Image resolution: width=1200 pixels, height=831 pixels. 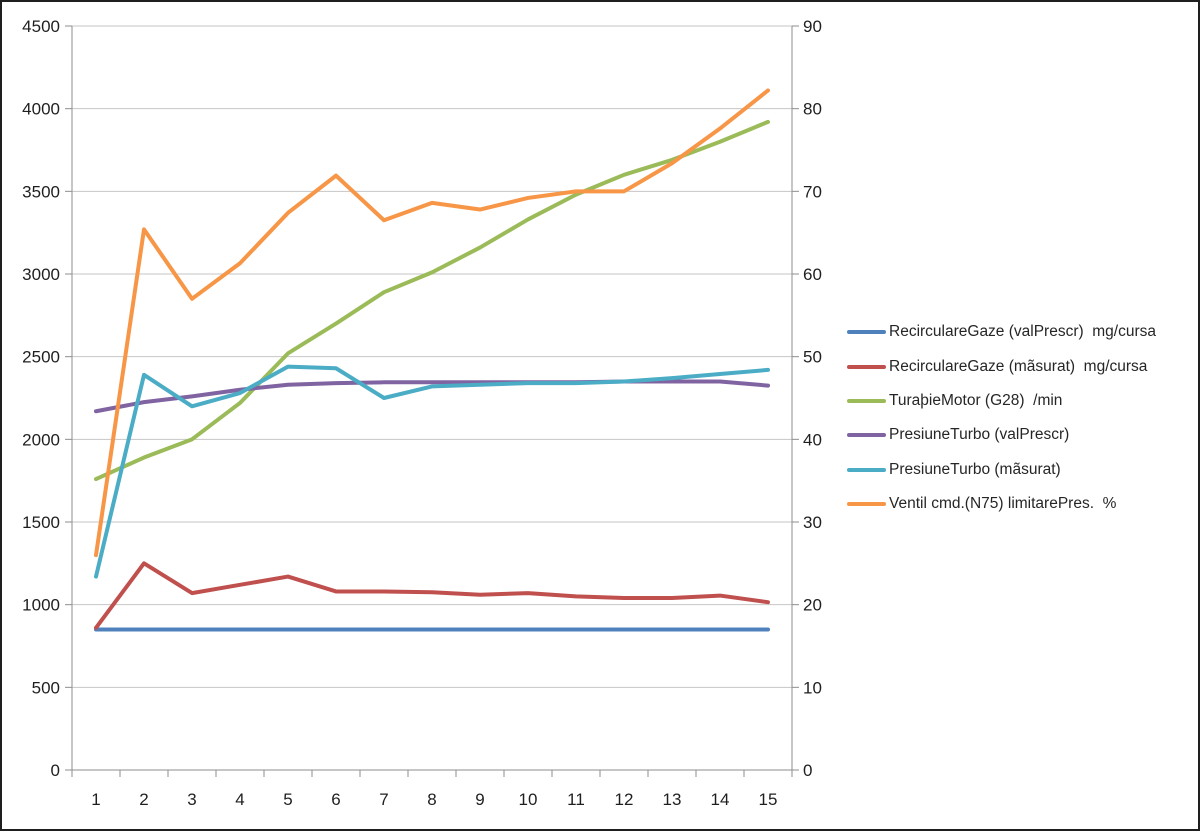 I want to click on legend-row: RecirculareGaze (mãsurat) mg/cursa, so click(x=1001, y=366).